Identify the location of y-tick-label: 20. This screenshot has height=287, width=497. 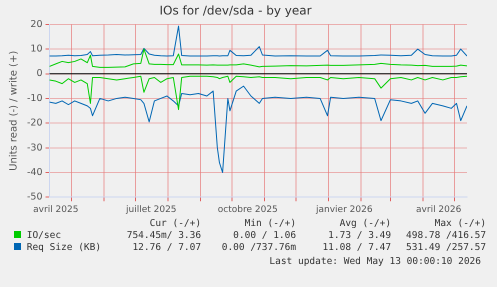
(36, 24).